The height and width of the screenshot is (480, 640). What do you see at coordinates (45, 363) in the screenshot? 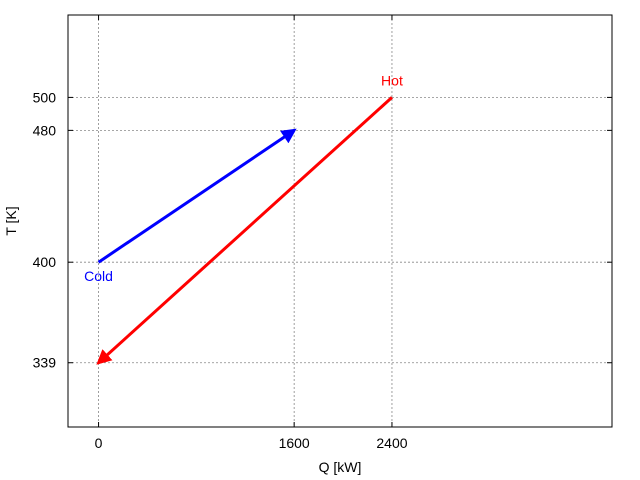
I see `y-tick-label: 339` at bounding box center [45, 363].